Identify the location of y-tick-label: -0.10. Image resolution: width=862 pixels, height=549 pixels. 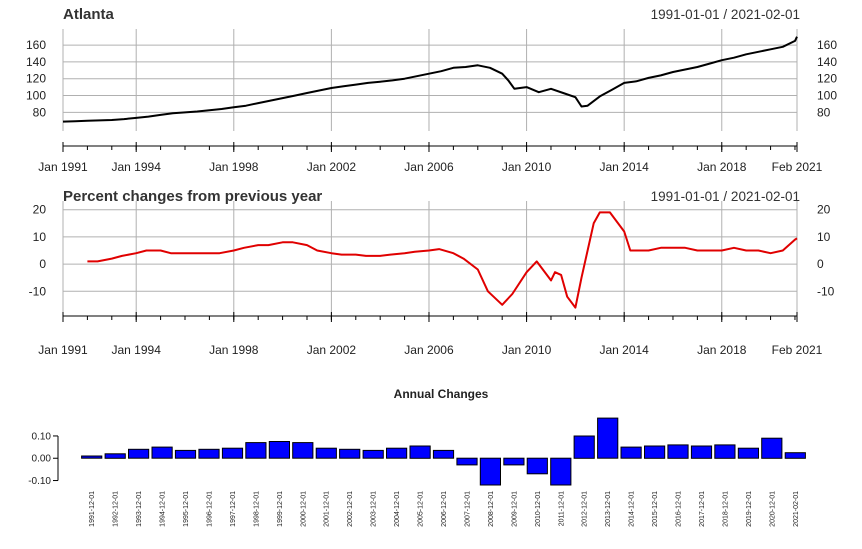
(39, 481).